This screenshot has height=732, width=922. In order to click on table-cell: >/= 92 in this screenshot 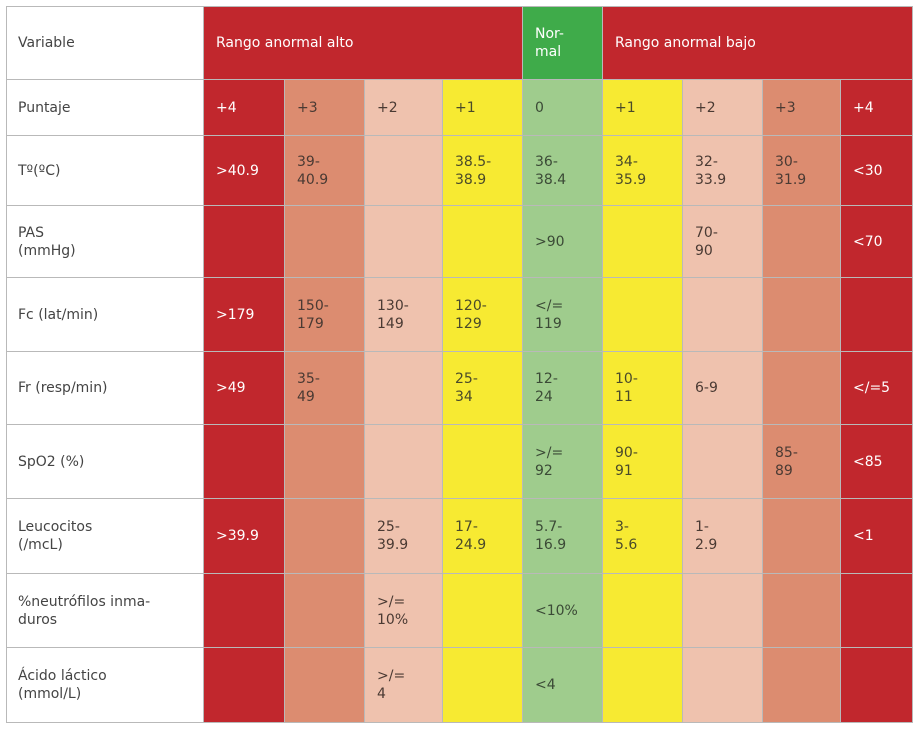, I will do `click(563, 462)`.